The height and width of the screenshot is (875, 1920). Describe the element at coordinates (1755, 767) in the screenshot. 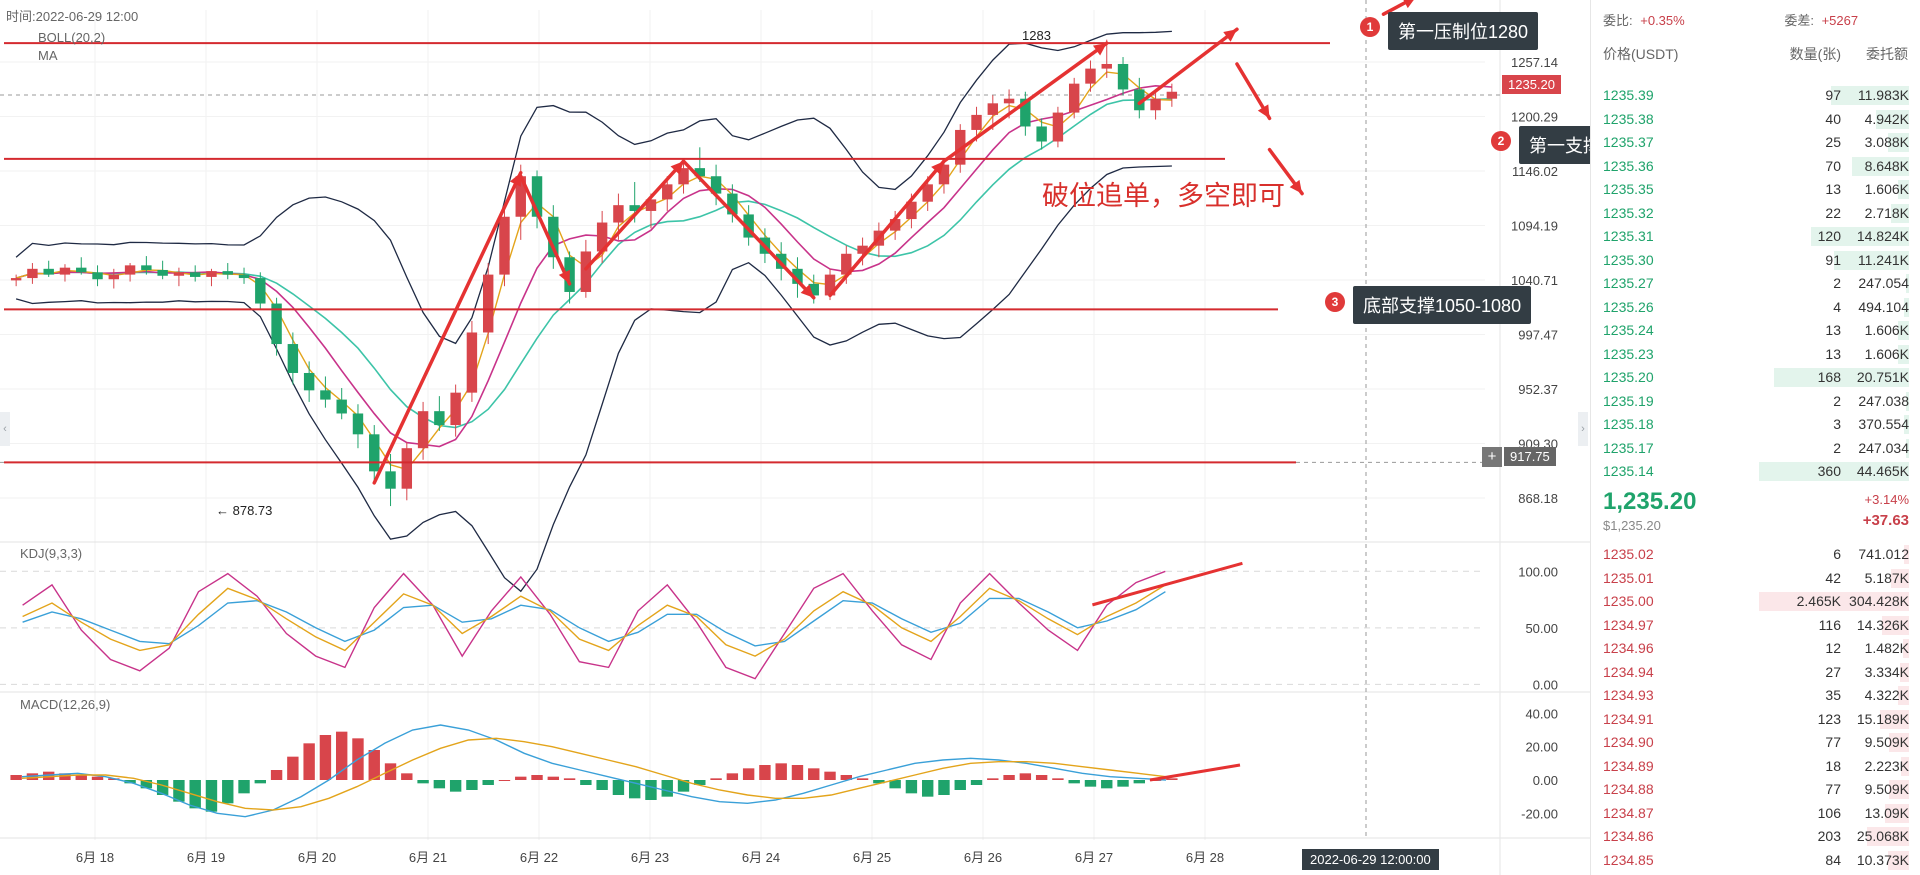

I see `bid-row: 1234.89 18 2.223K` at that location.